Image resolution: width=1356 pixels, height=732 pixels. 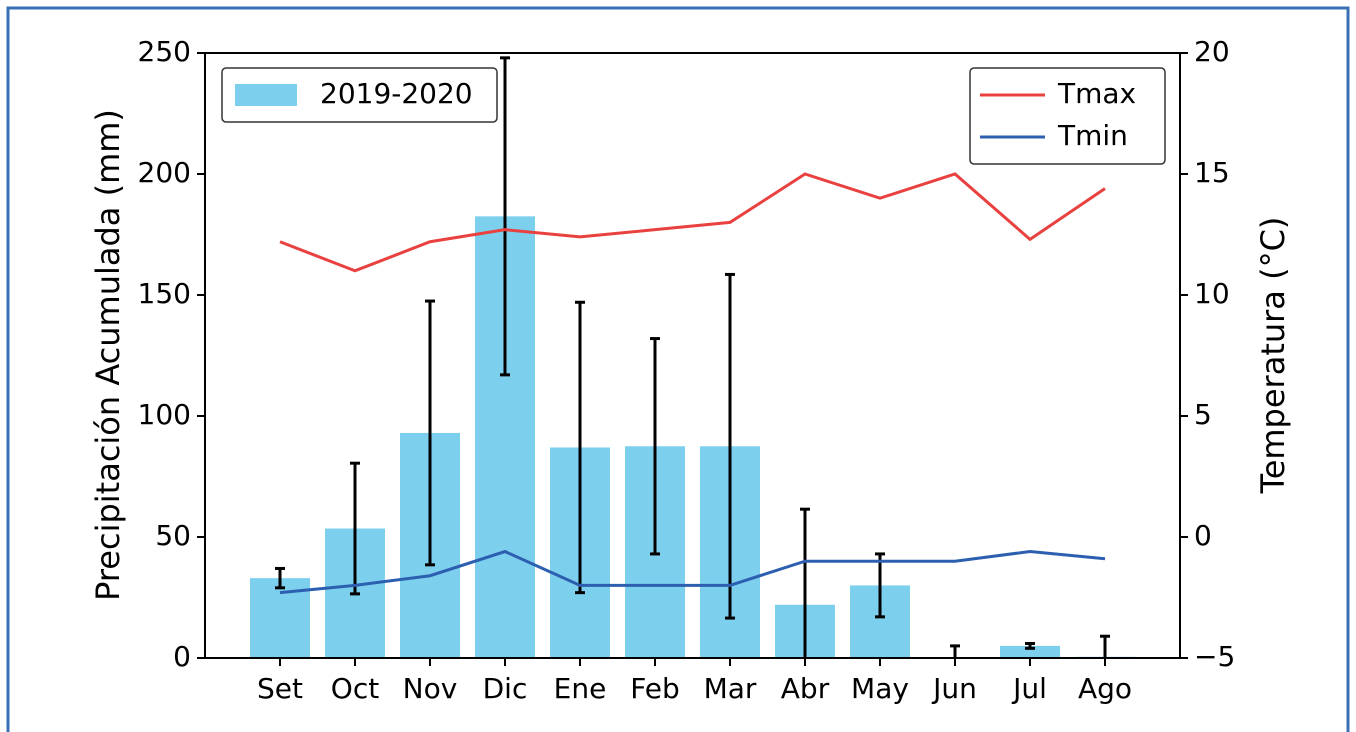 What do you see at coordinates (164, 414) in the screenshot?
I see `y-tick-label: 100` at bounding box center [164, 414].